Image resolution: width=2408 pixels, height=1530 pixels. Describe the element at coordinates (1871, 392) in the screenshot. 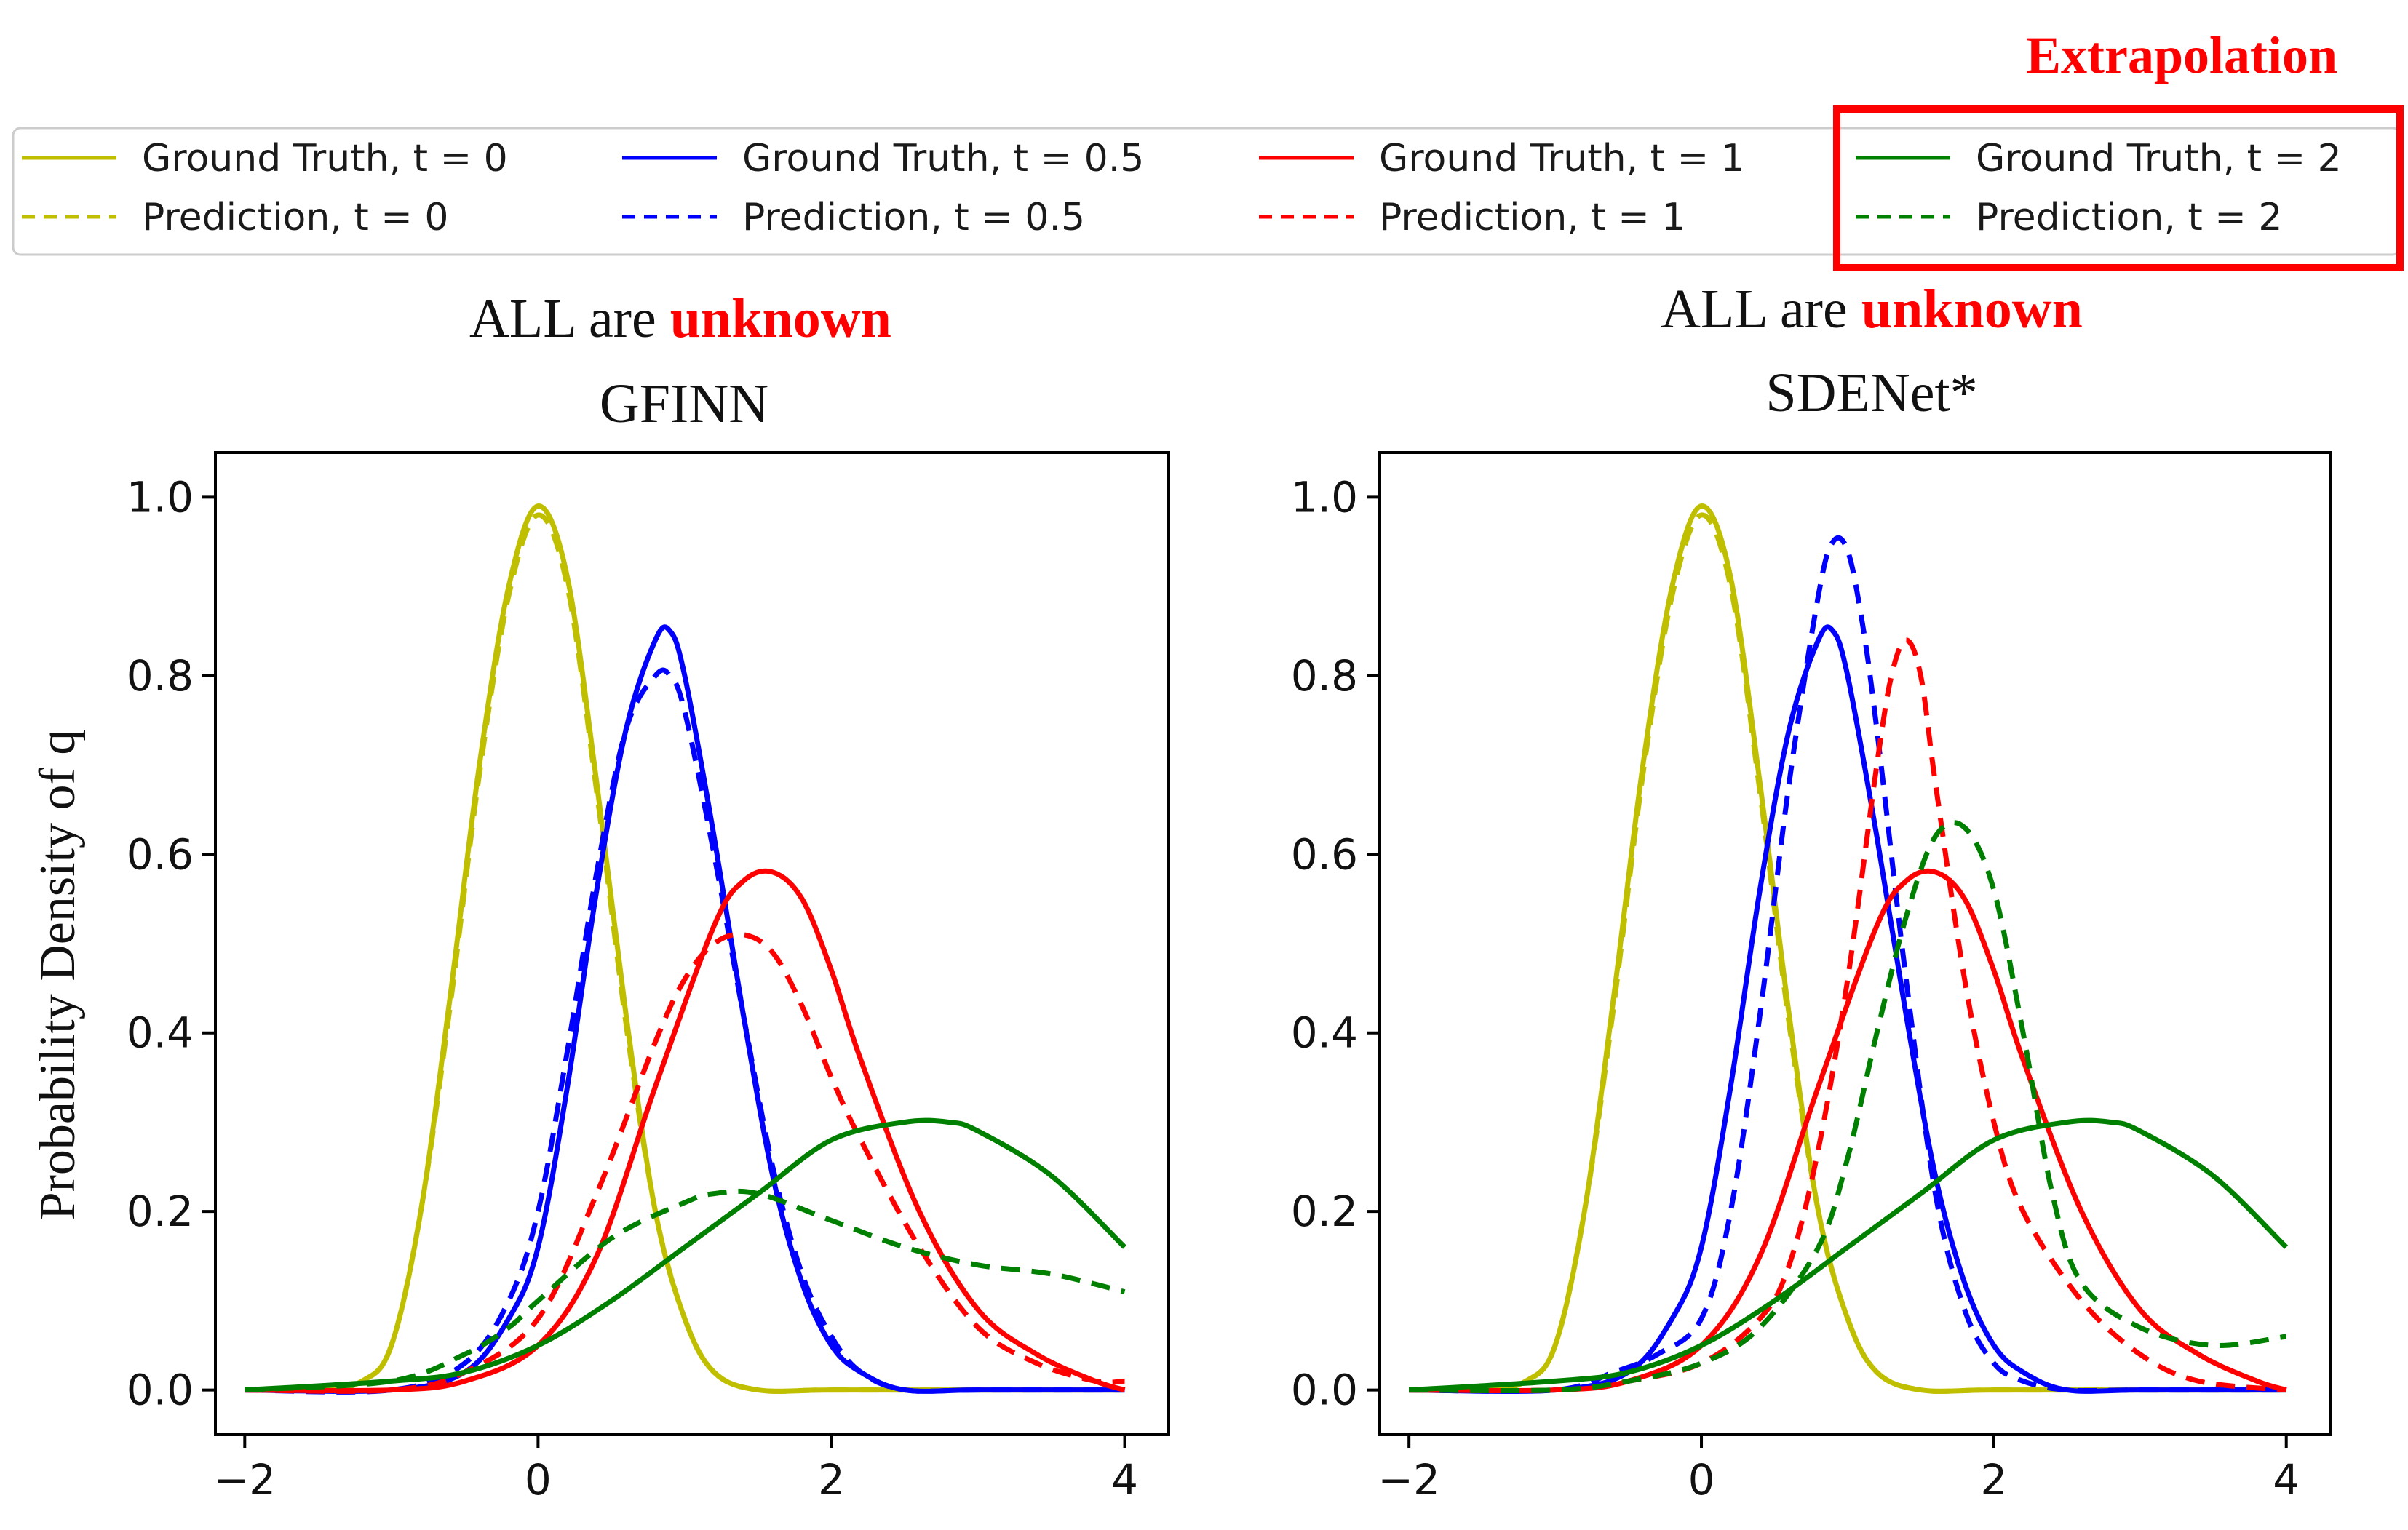

I see `panel-2-subtitle: SDENet*` at that location.